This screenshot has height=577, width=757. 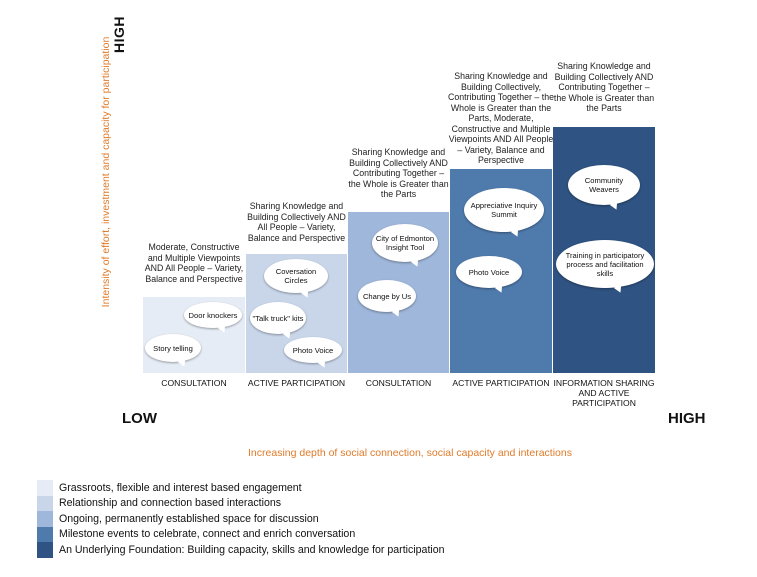 I want to click on y-axis-high-label: HIGH, so click(x=119, y=34).